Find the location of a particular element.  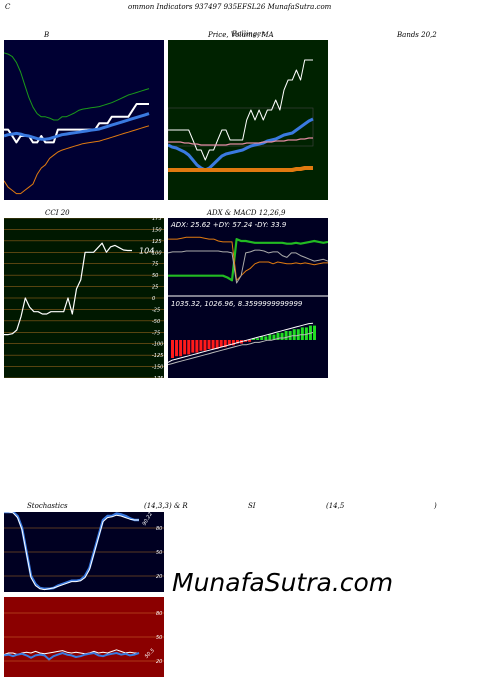

pv-ma-long is located at coordinates (240, 141).